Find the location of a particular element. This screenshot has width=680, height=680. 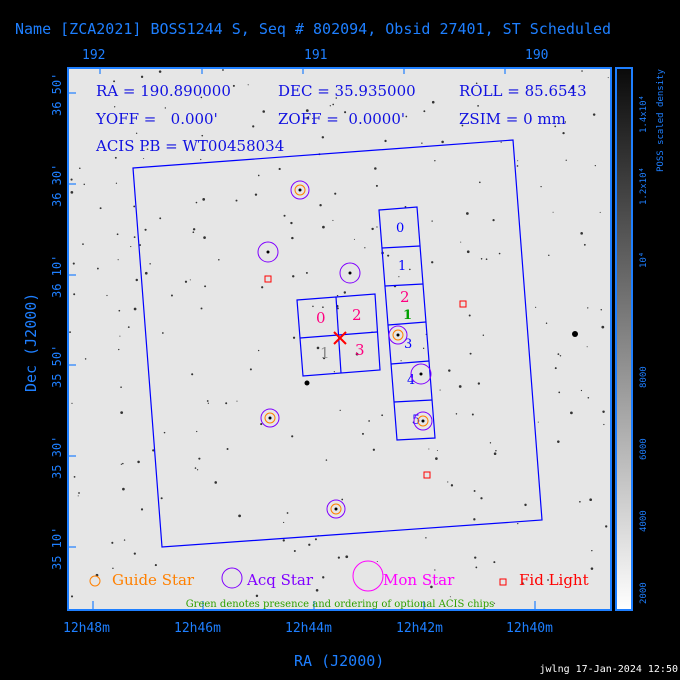

chip-label-i2: 2 is located at coordinates (357, 315).